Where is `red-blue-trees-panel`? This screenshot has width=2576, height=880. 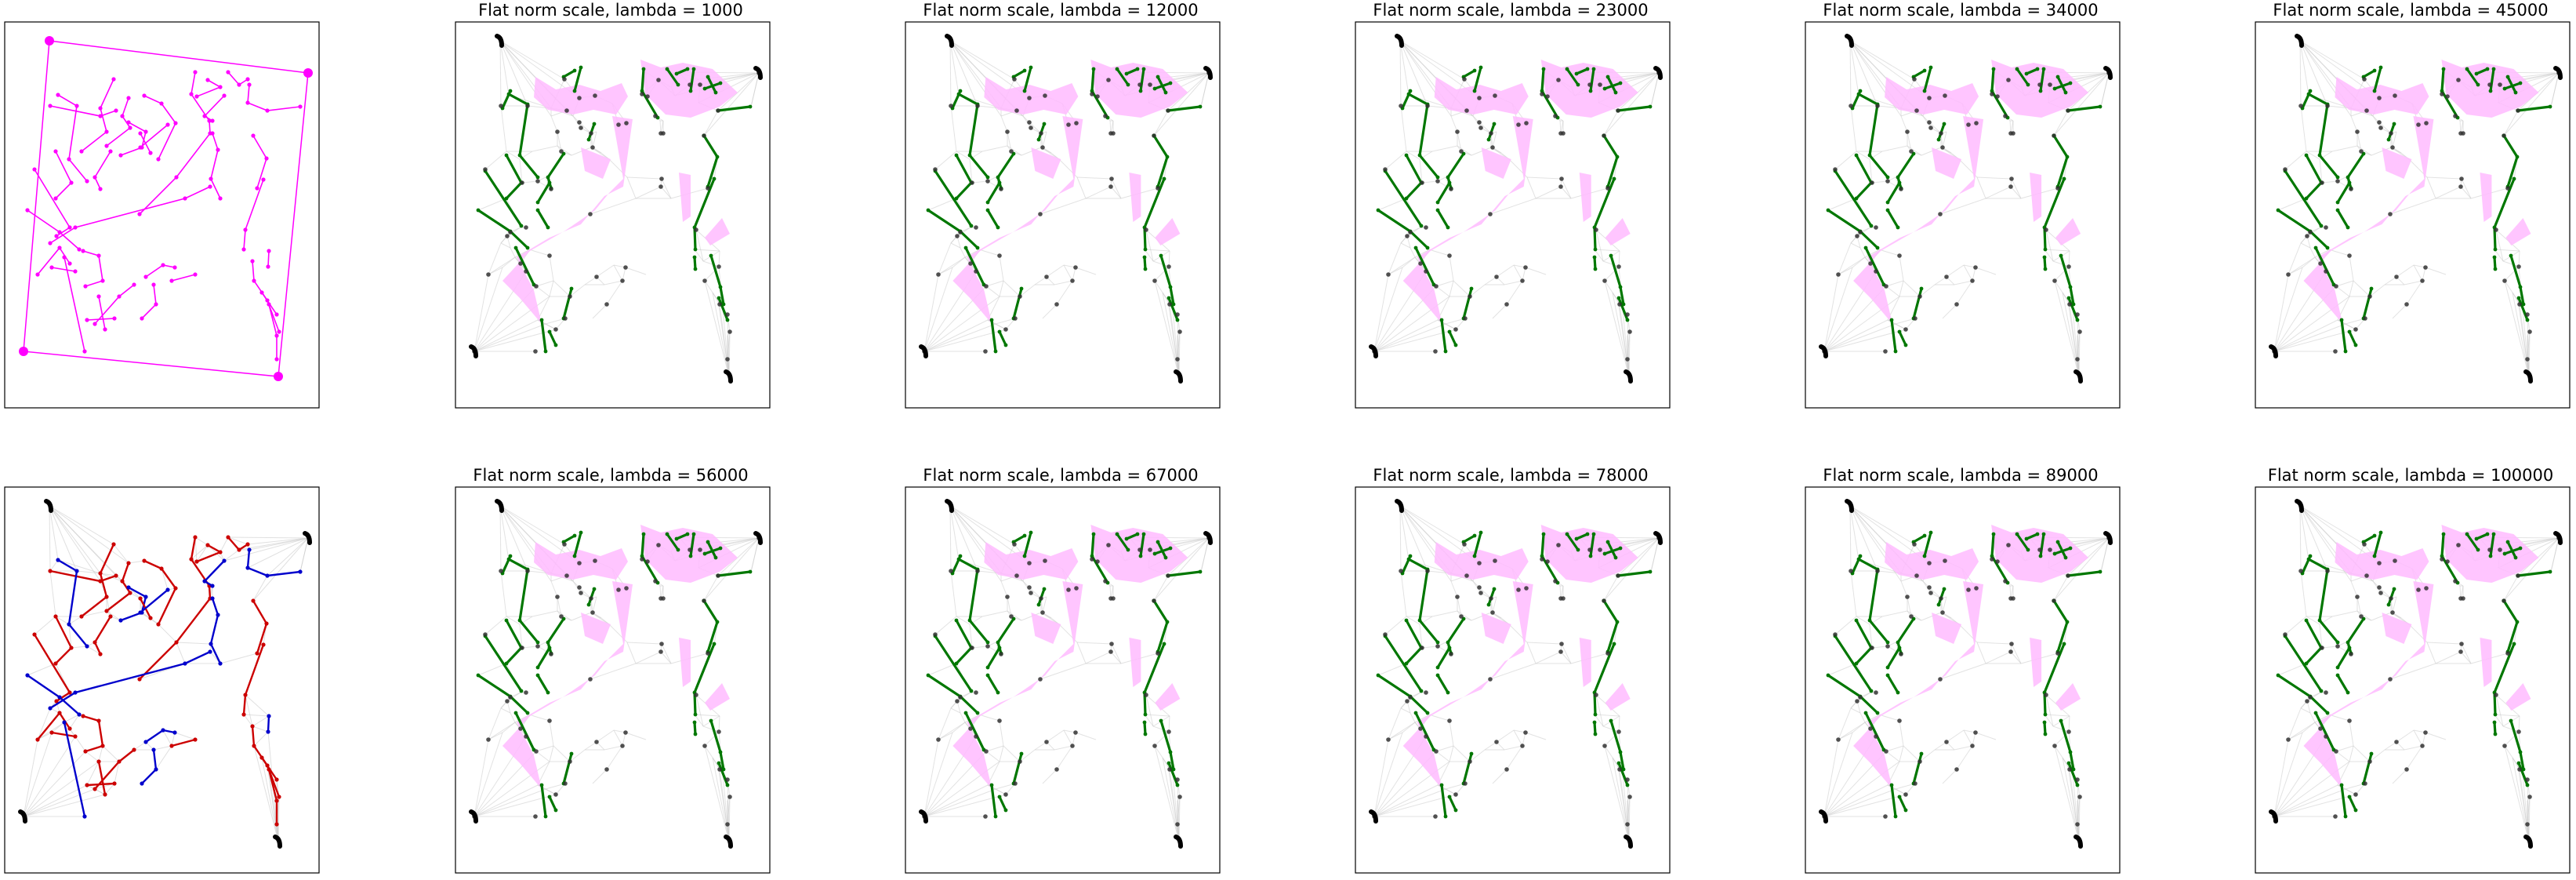
red-blue-trees-panel is located at coordinates (162, 680).